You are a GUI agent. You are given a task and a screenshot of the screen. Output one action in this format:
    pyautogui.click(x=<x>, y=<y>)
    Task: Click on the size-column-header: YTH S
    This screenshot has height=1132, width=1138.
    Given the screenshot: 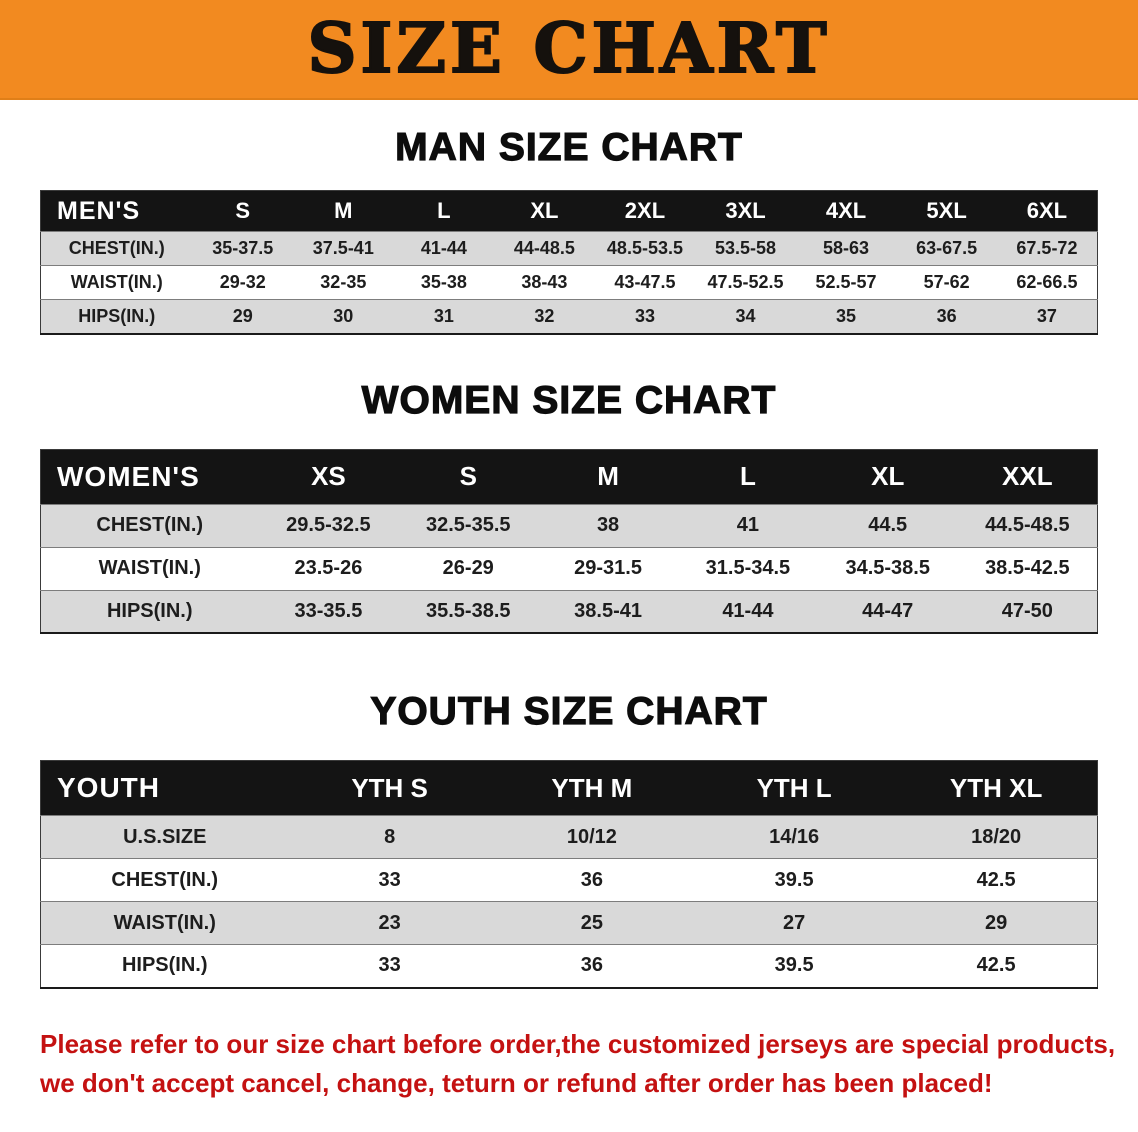 What is the action you would take?
    pyautogui.click(x=389, y=788)
    